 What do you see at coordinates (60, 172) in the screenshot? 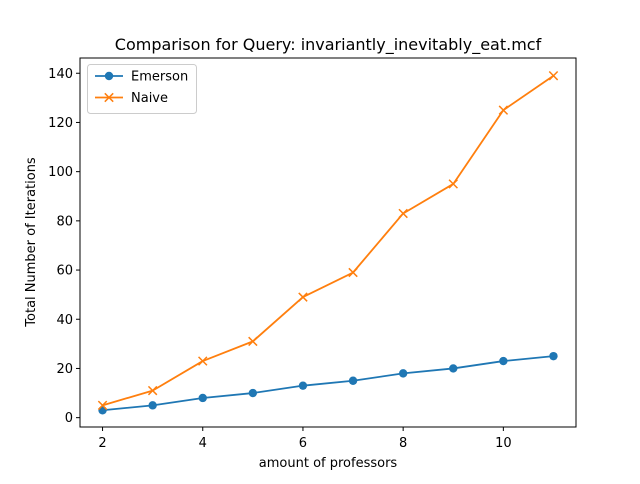
I see `y-tick-label: 100` at bounding box center [60, 172].